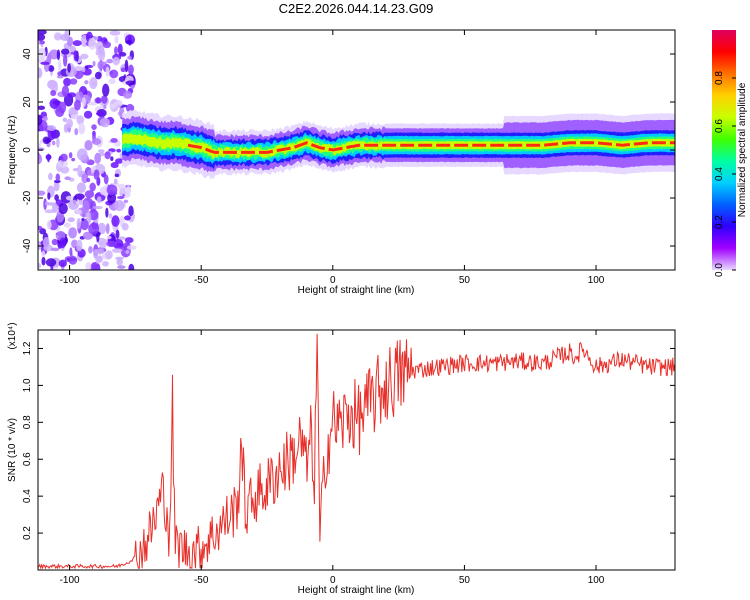 The image size is (750, 600). I want to click on snr-x-tick-label: 50, so click(465, 580).